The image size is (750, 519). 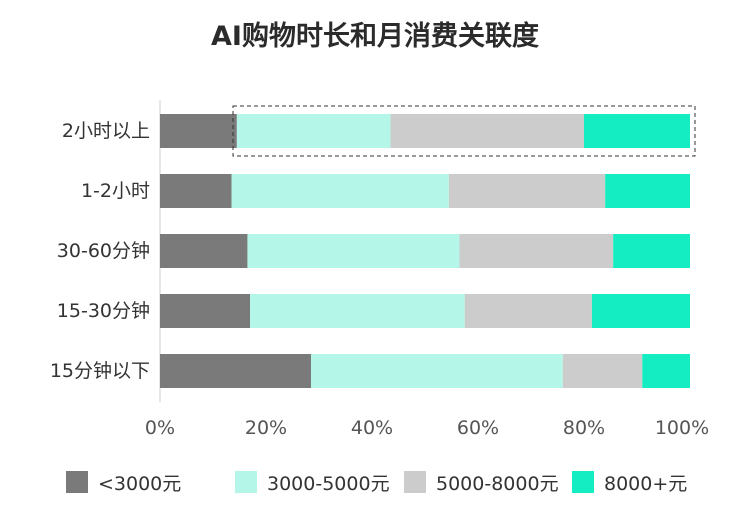 I want to click on category-label: 1-2小时, so click(x=115, y=191).